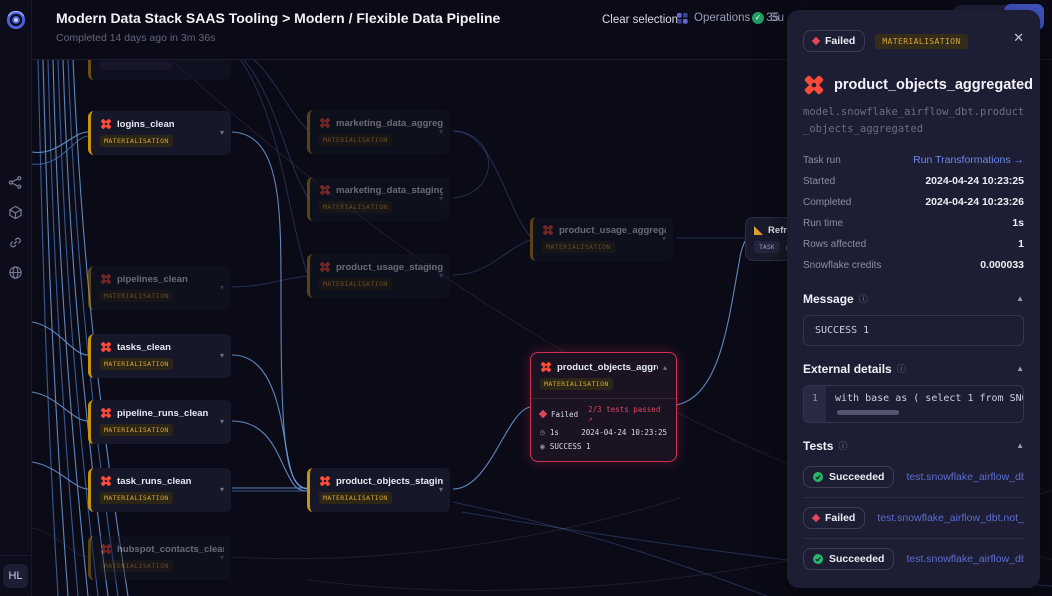  I want to click on node-title: hubspot_contacts_clean, so click(170, 549).